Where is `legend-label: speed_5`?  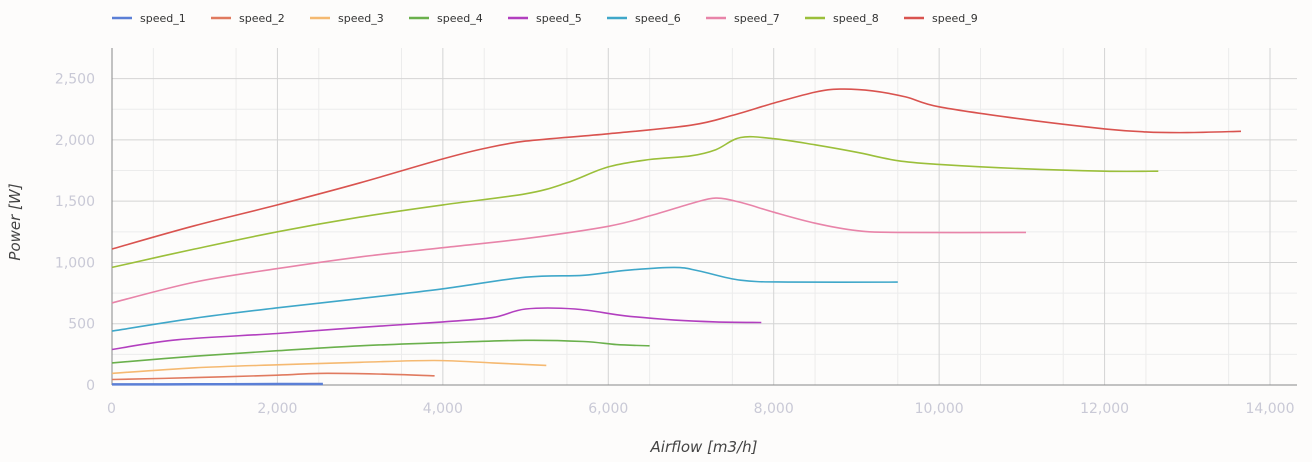
legend-label: speed_5 is located at coordinates (559, 18).